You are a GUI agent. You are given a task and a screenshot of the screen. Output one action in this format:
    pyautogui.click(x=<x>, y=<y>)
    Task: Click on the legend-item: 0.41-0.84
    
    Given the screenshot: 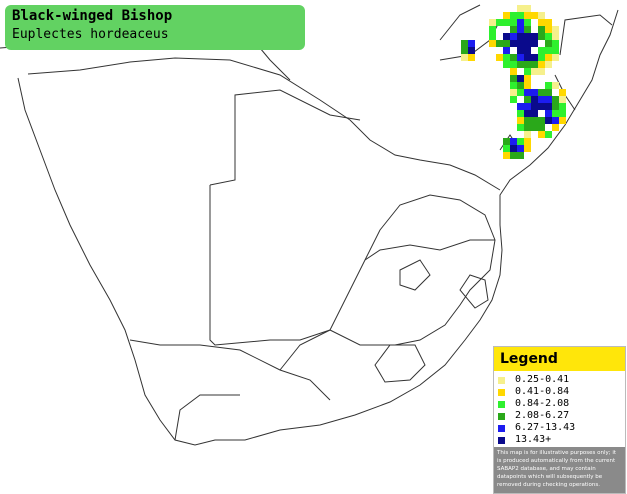 What is the action you would take?
    pyautogui.click(x=561, y=392)
    